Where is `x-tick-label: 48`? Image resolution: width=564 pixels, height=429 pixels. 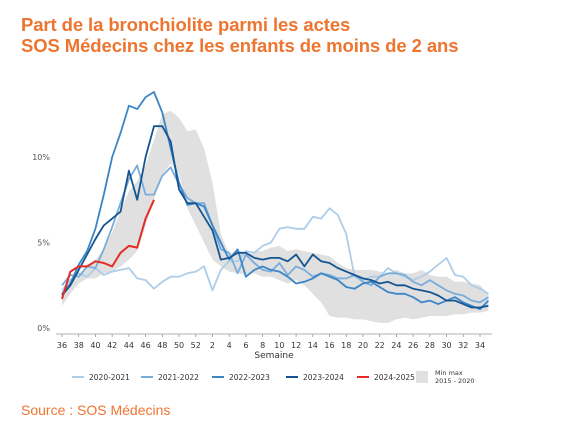 x-tick-label: 48 is located at coordinates (162, 345).